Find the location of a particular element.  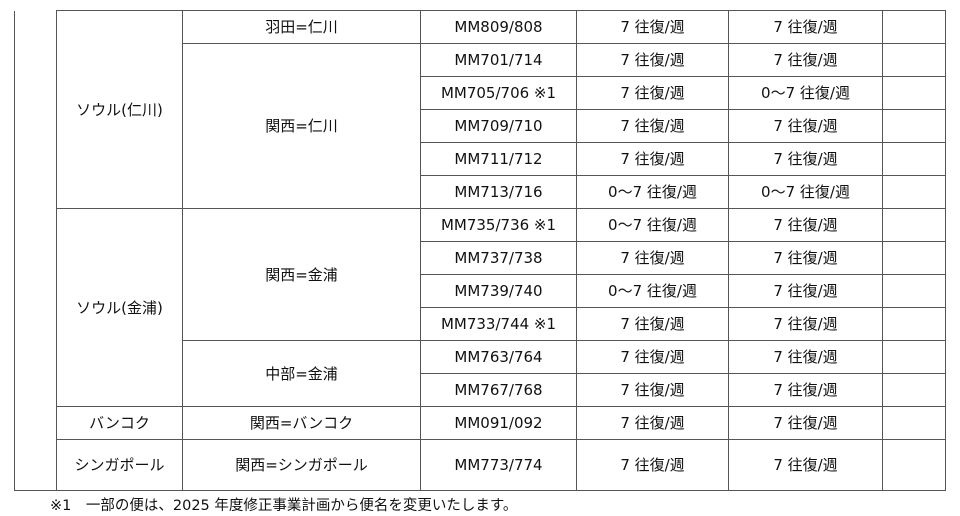

flight-number-cell: MM701/714 is located at coordinates (498, 60).